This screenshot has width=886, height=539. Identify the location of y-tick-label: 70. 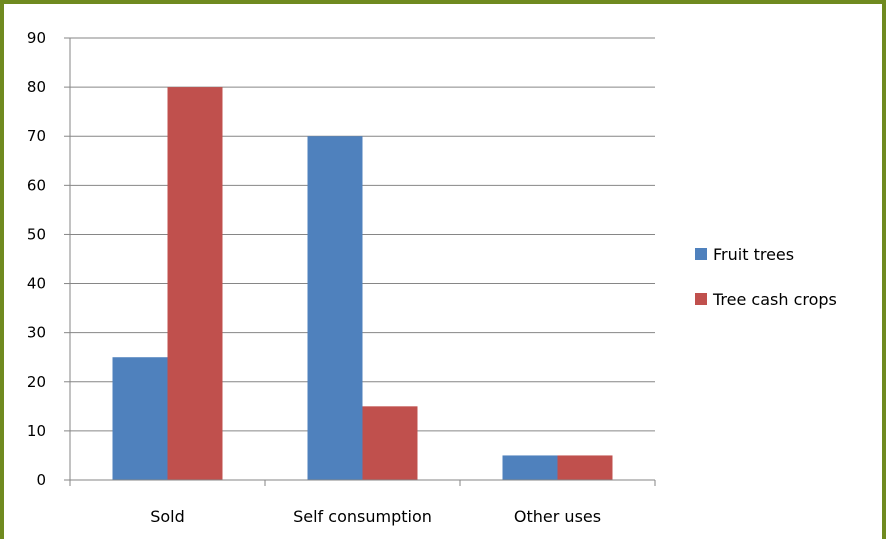
(36, 136).